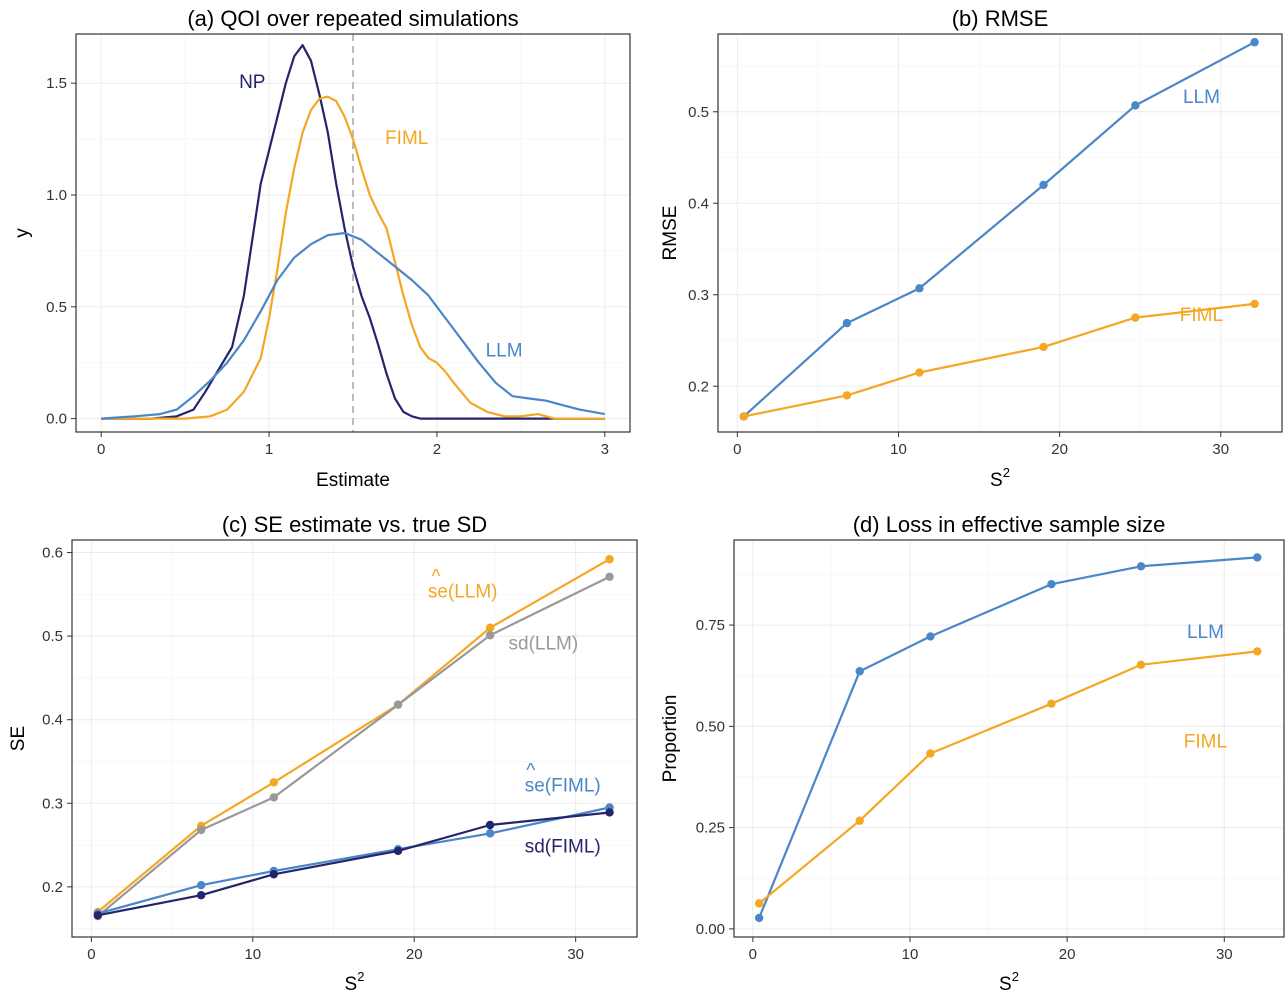  Describe the element at coordinates (710, 828) in the screenshot. I see `y-tick-label: 0.25` at that location.